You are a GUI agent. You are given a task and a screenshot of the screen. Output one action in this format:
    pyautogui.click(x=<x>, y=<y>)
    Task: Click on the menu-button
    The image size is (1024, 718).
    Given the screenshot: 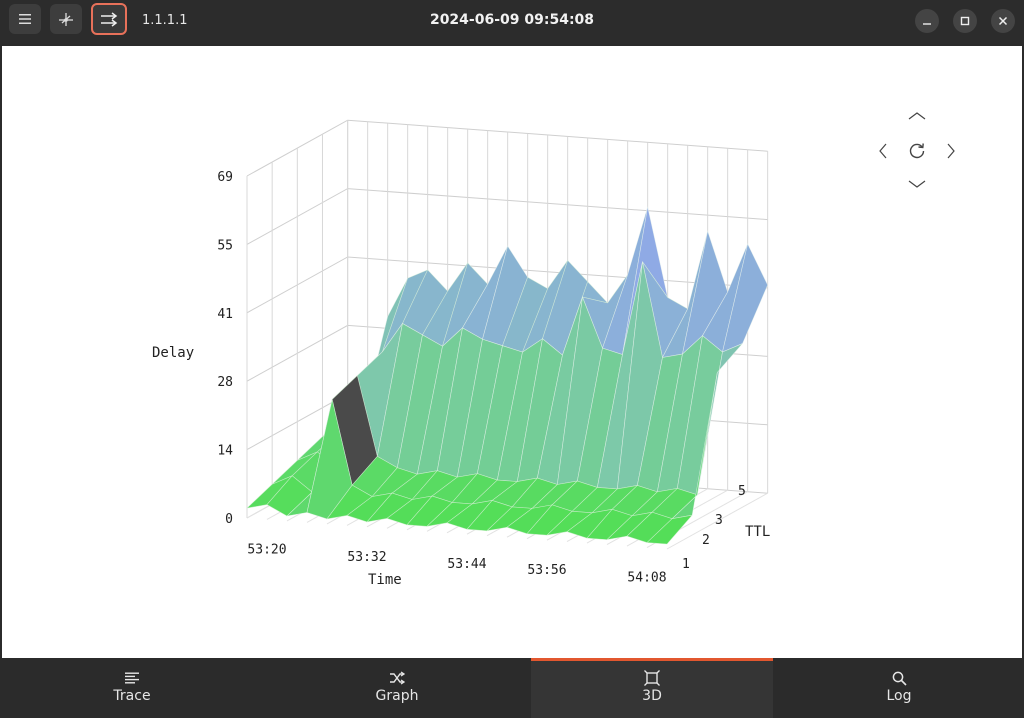 What is the action you would take?
    pyautogui.click(x=25, y=19)
    